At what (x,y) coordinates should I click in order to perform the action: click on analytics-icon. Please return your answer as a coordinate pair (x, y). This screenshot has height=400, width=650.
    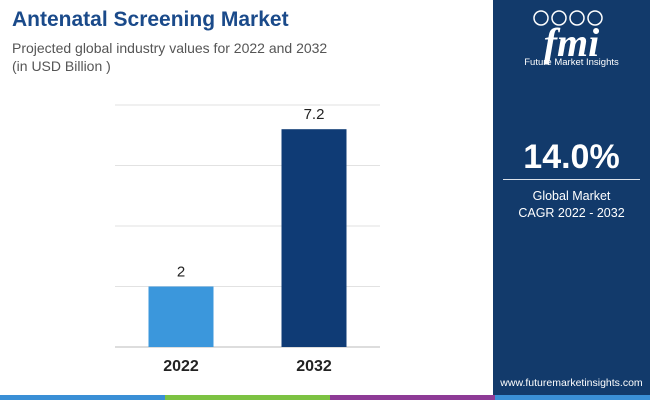
    Looking at the image, I should click on (577, 18).